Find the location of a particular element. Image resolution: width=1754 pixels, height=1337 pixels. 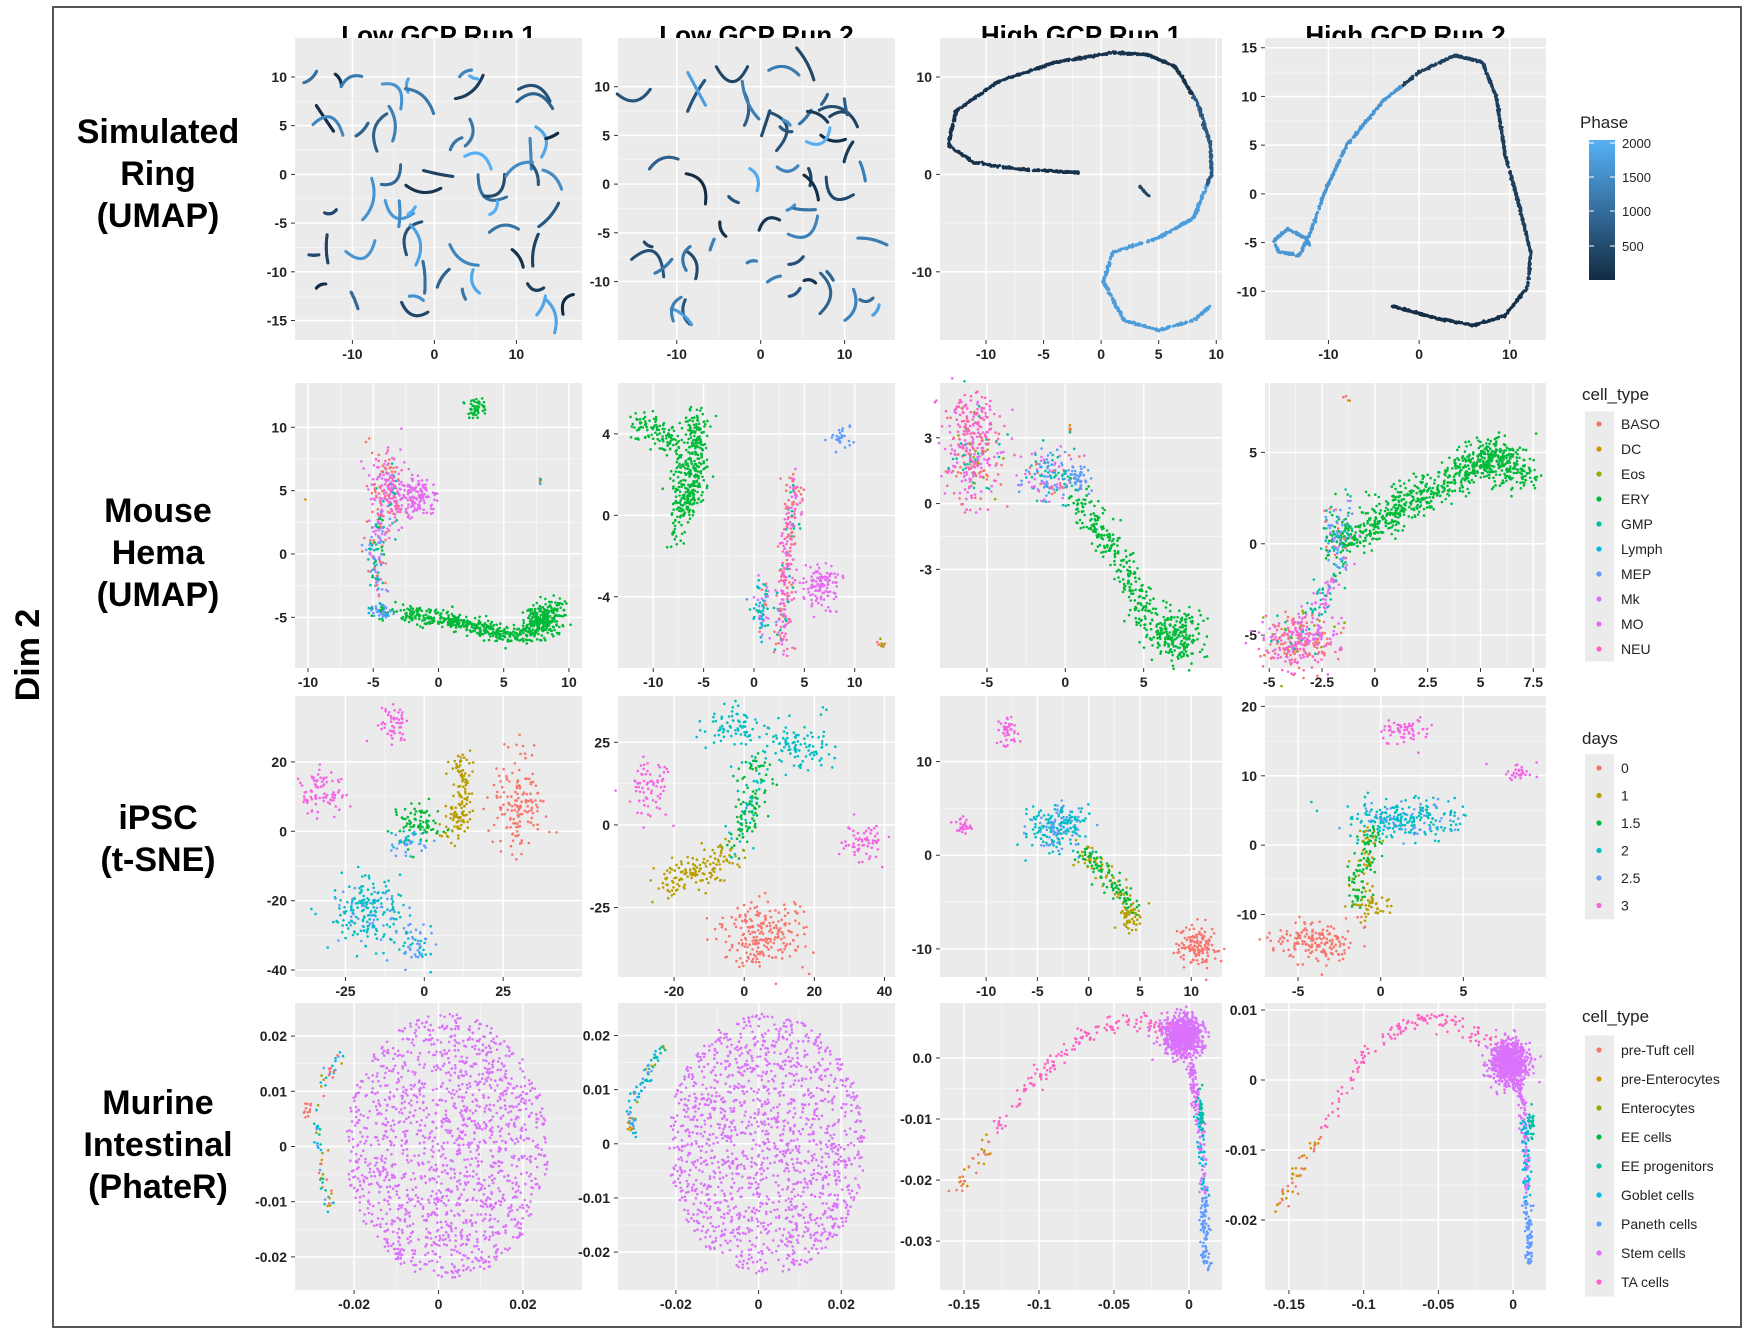

data-points is located at coordinates (438, 201).